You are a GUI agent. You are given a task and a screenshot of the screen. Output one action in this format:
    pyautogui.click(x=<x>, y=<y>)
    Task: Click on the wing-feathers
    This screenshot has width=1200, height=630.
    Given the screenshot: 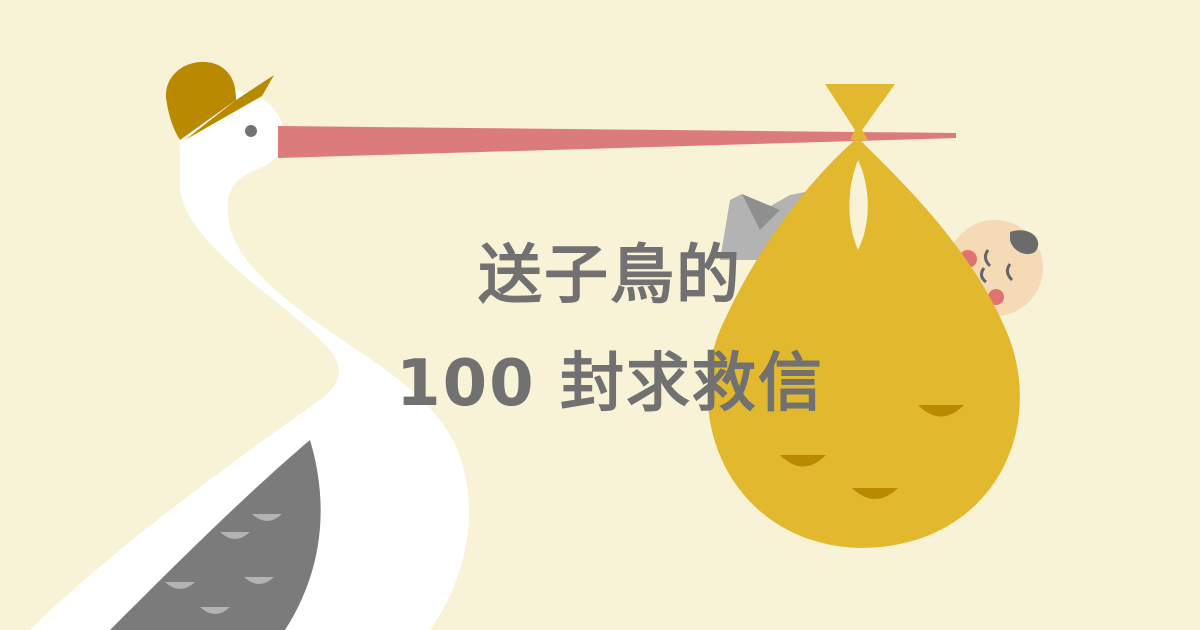 What is the action you would take?
    pyautogui.click(x=223, y=564)
    